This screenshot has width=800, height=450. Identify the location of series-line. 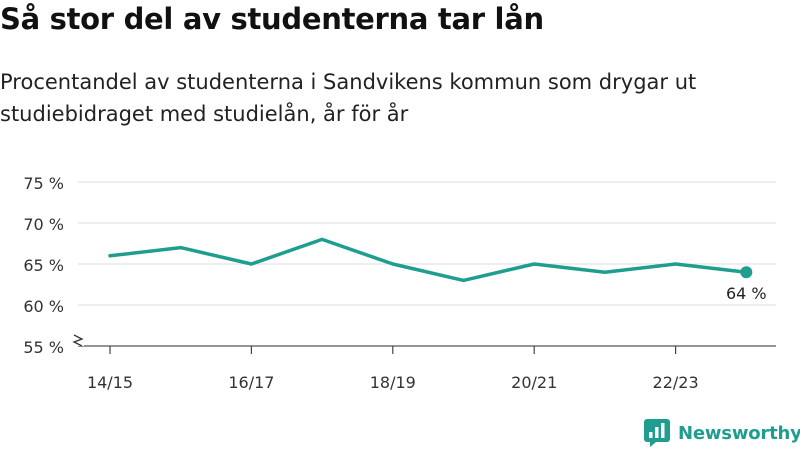
(428, 260).